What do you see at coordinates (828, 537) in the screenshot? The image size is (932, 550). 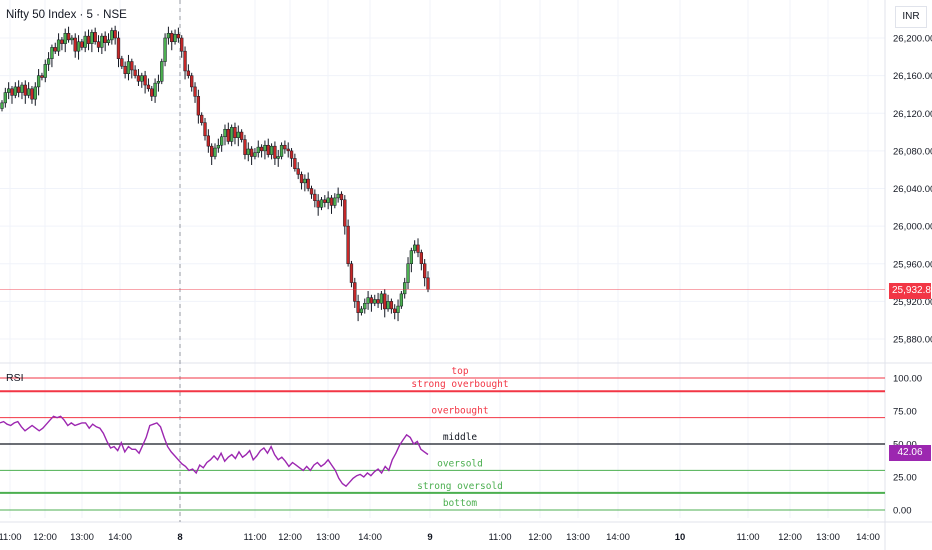 I see `time-tick-label: 13:00` at bounding box center [828, 537].